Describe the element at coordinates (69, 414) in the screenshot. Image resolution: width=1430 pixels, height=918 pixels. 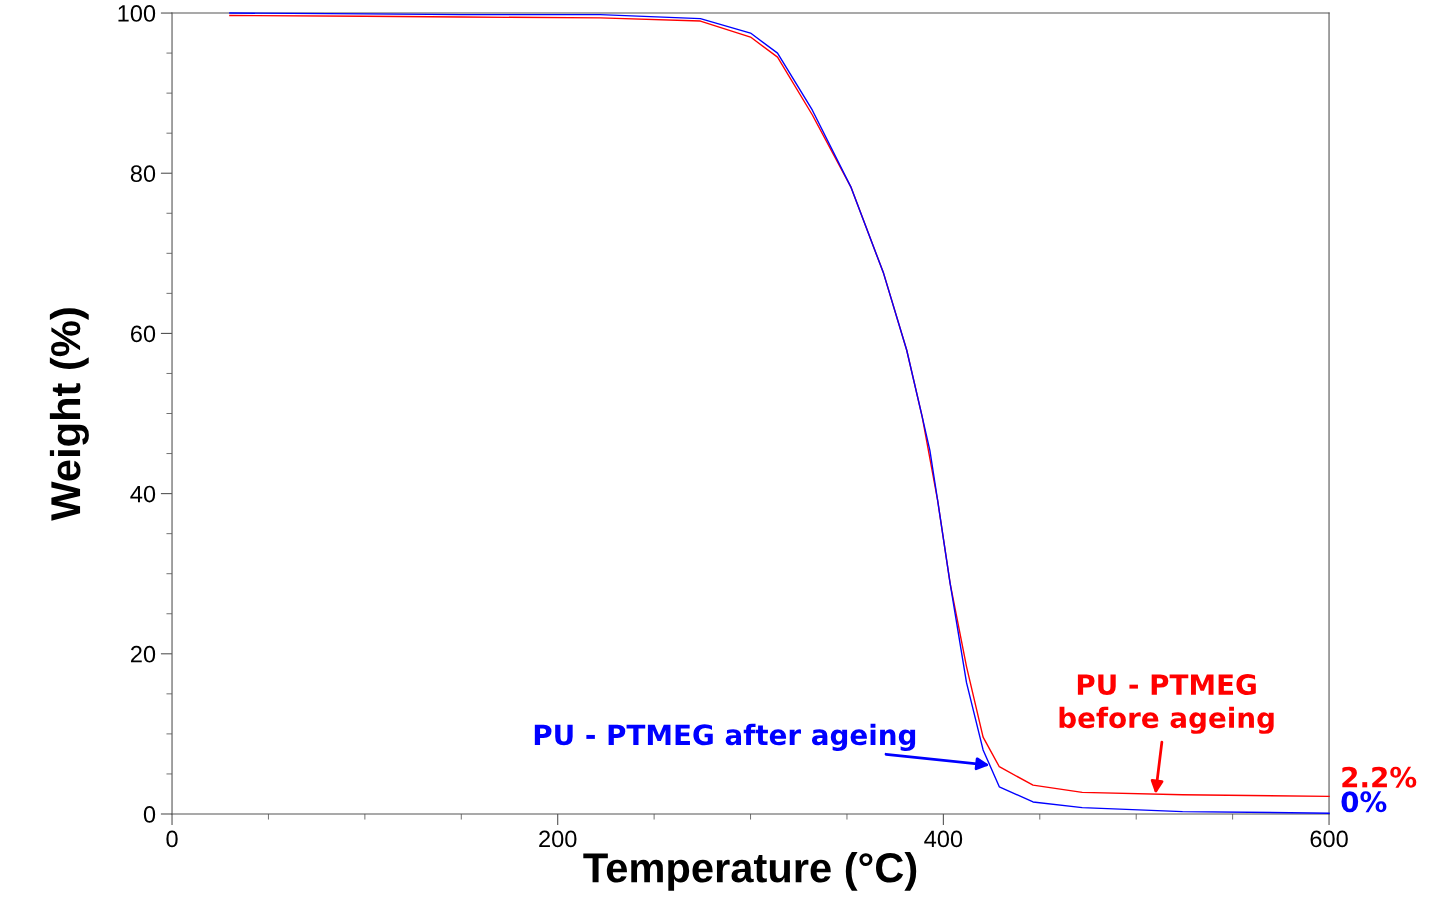
I see `y-axis-title: Weight (%)` at that location.